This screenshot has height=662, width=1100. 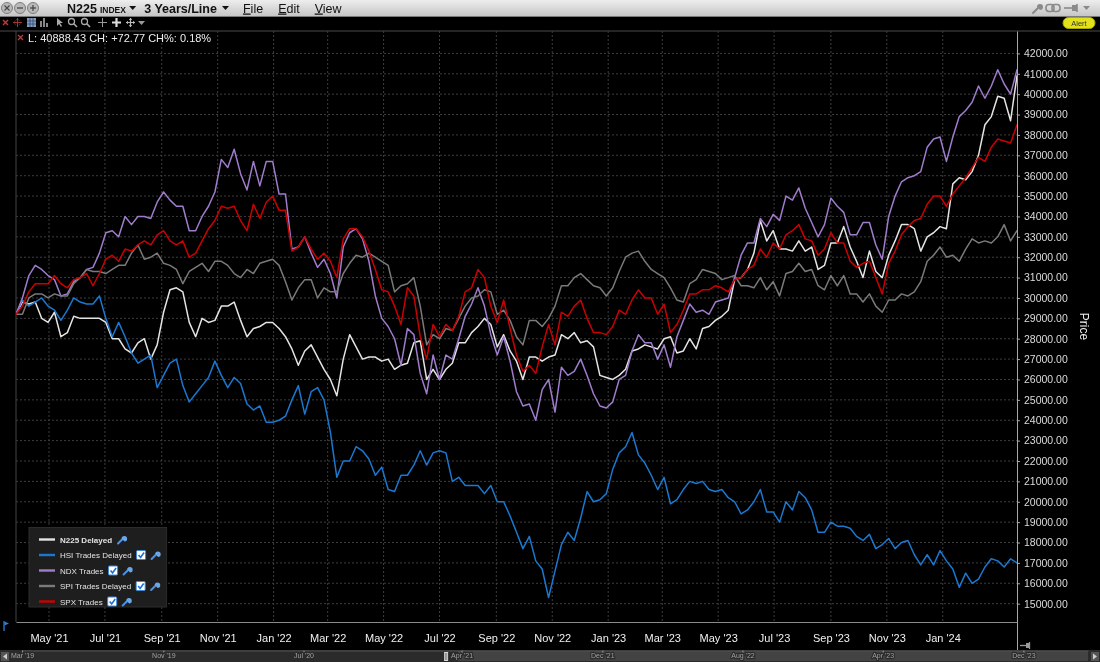 I want to click on legend-label: NDX Trades, so click(x=82, y=571).